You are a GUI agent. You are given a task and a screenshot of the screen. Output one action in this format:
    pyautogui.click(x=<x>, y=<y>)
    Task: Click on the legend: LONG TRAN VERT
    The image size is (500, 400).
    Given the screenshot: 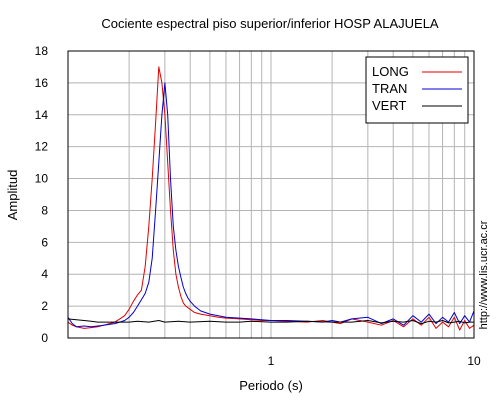 What is the action you would take?
    pyautogui.click(x=417, y=90)
    